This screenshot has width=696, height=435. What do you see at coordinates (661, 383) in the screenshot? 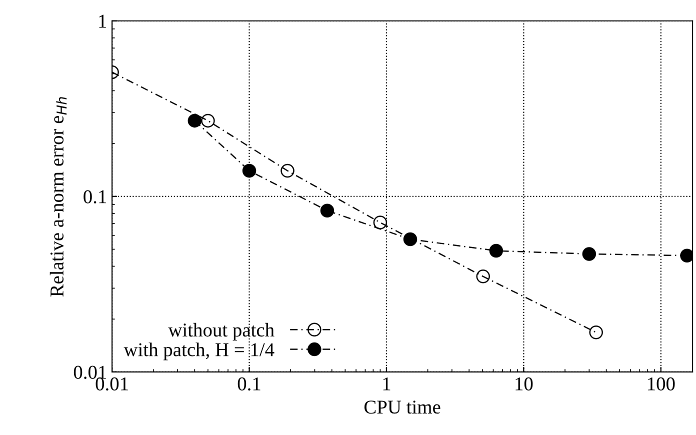
I see `x-tick-label: 100` at bounding box center [661, 383].